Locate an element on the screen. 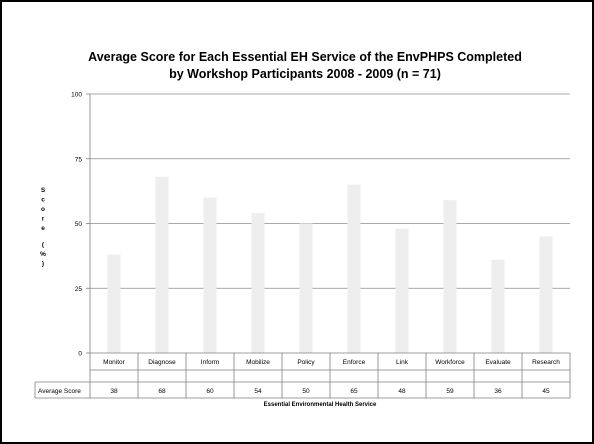 Image resolution: width=594 pixels, height=444 pixels. x-tick-label: Workforce is located at coordinates (450, 362).